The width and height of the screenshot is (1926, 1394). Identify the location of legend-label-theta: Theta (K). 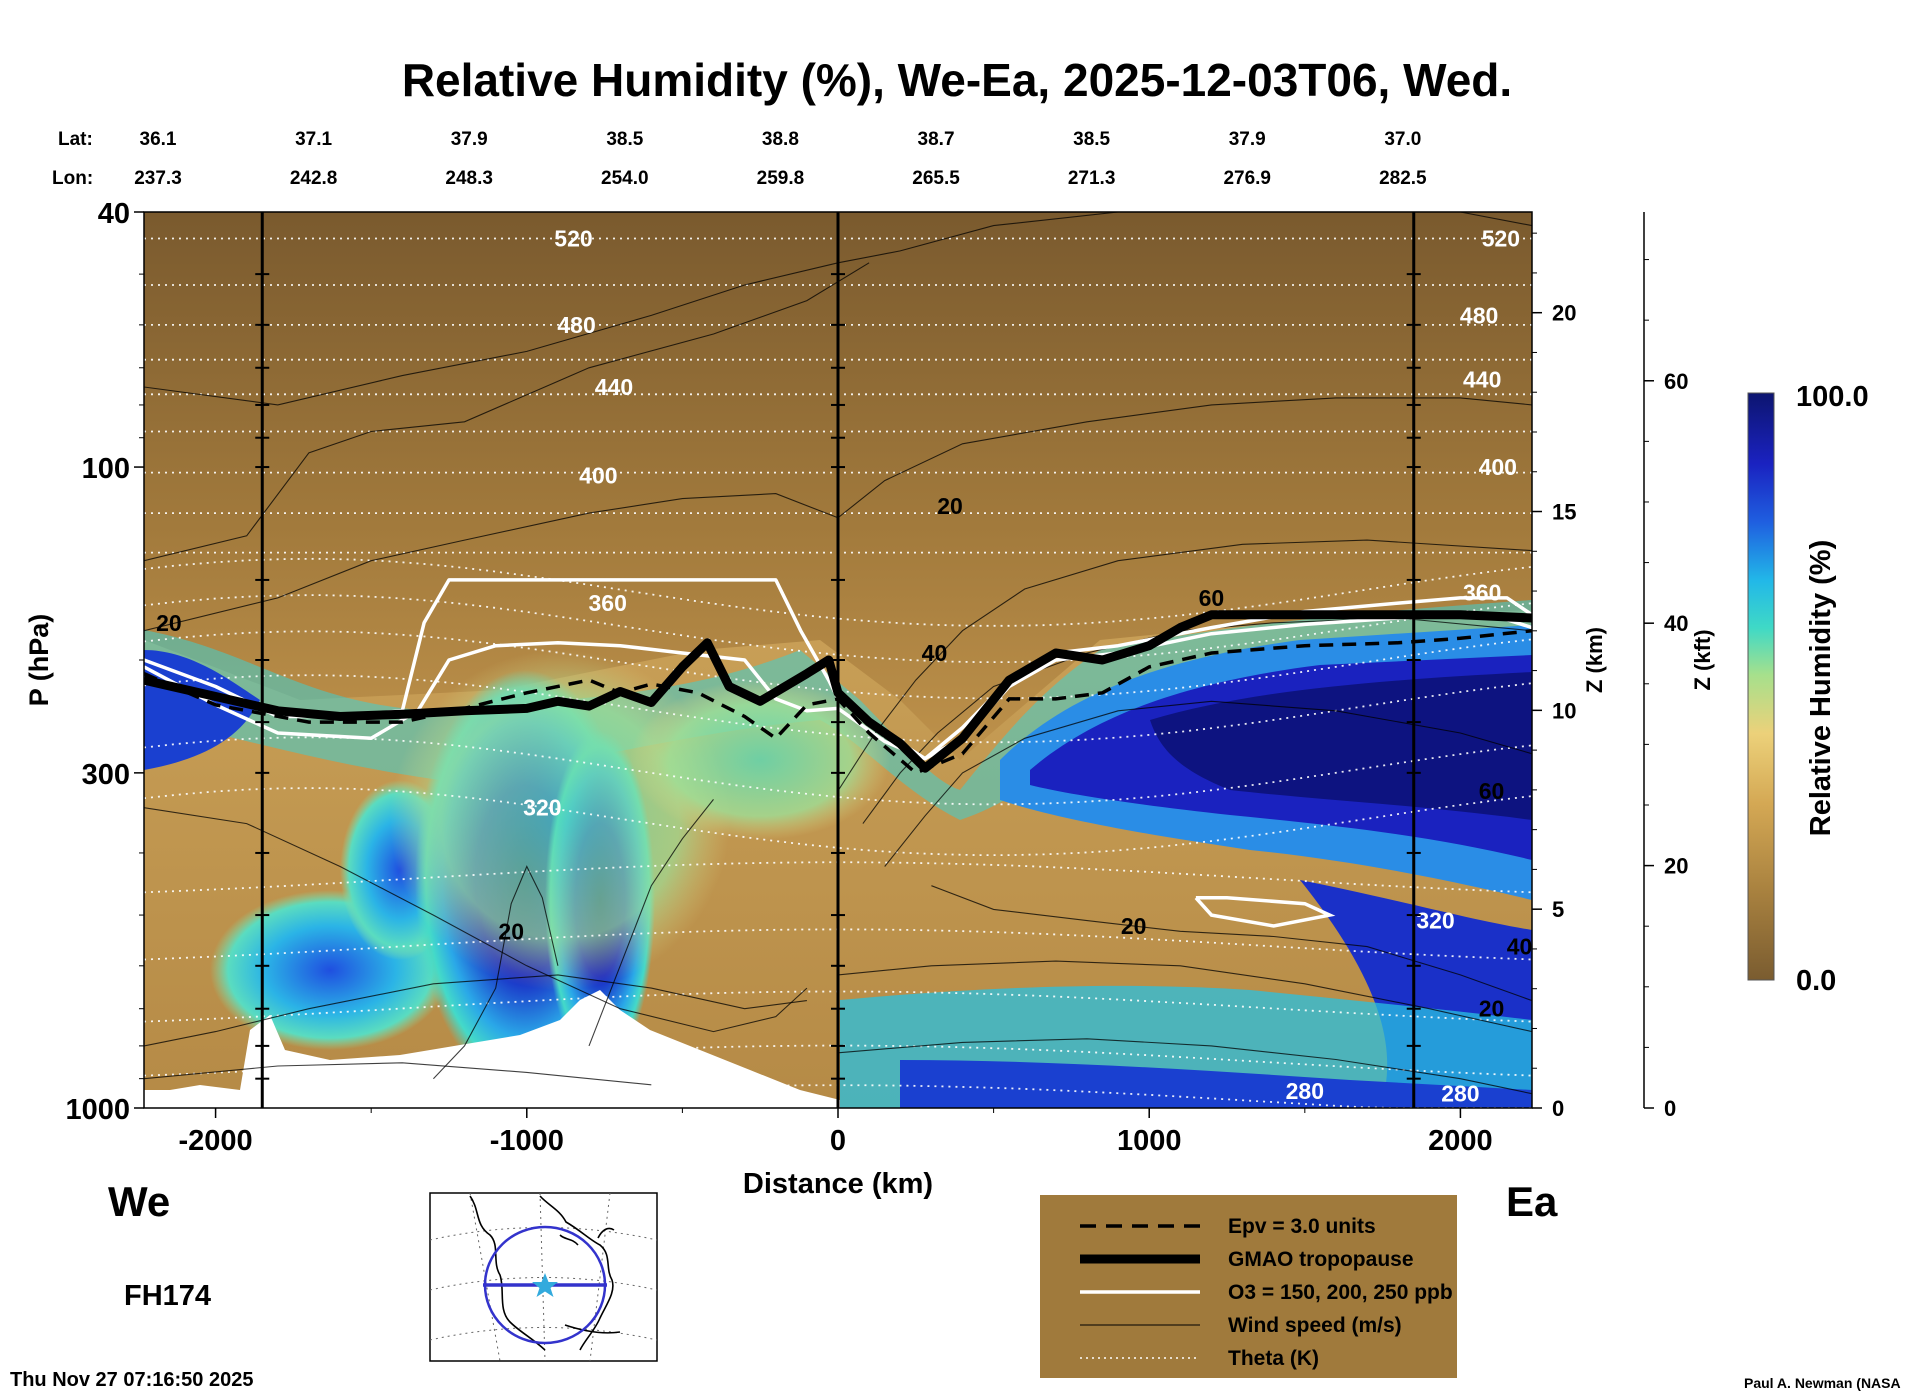
(1273, 1358).